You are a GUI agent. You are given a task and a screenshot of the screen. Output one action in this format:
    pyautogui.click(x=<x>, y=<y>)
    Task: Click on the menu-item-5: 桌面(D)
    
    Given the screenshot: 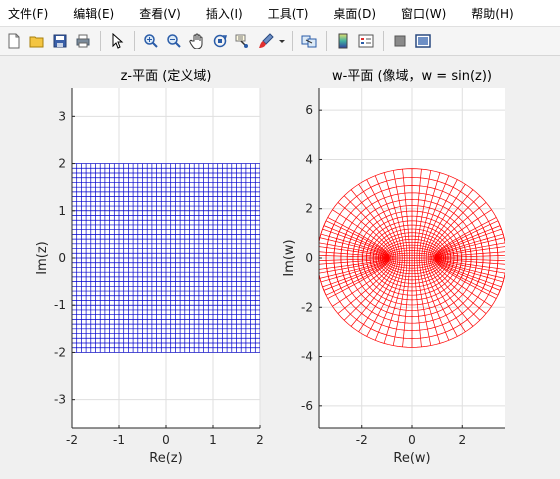 What is the action you would take?
    pyautogui.click(x=355, y=13)
    